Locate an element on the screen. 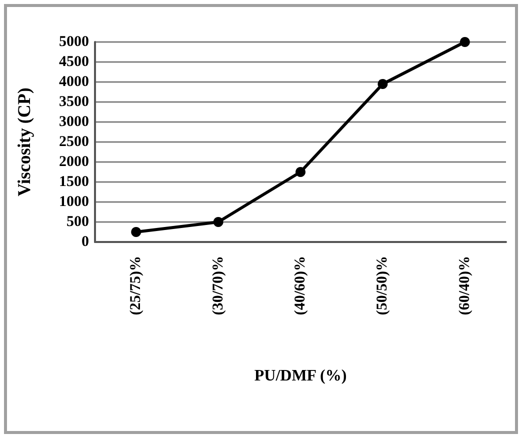 This screenshot has height=441, width=526. x-tick-label: (40/60)% is located at coordinates (300, 286).